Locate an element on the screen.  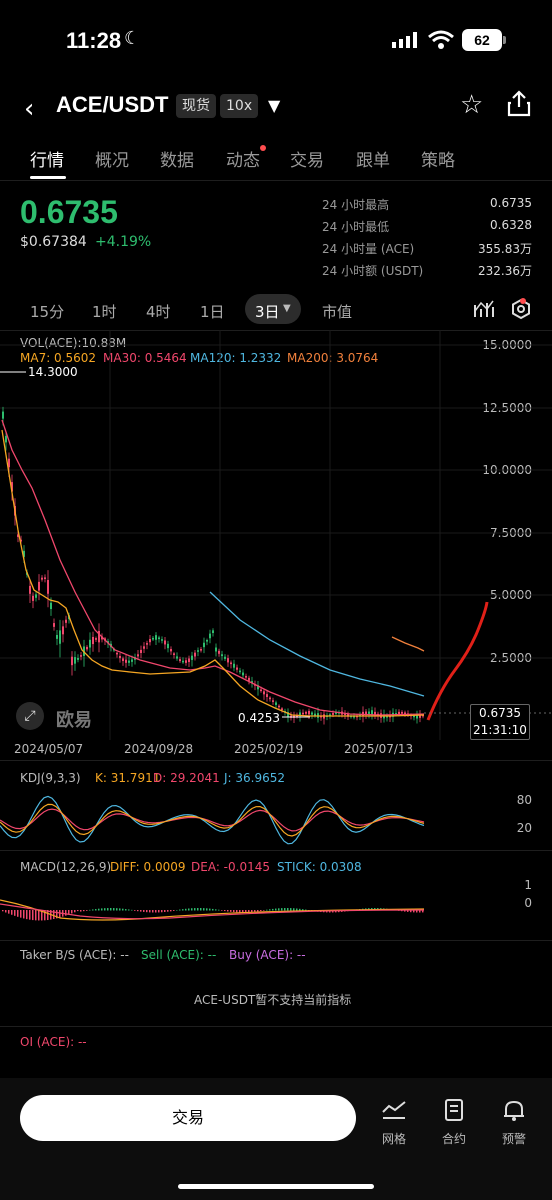
timeframe-mcap: 市值 is located at coordinates (337, 312).